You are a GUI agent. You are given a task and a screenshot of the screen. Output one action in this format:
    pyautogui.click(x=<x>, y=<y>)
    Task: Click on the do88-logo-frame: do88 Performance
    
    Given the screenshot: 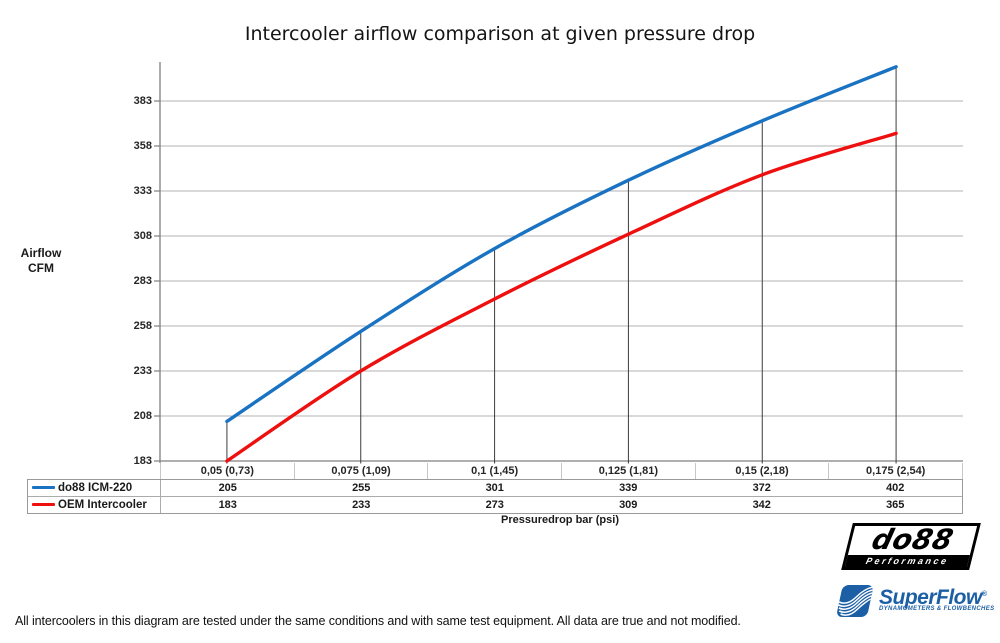 What is the action you would take?
    pyautogui.click(x=911, y=546)
    